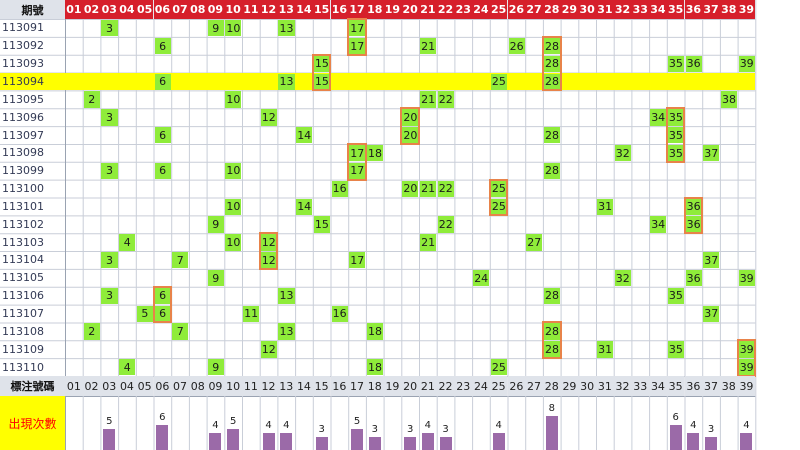 Image resolution: width=800 pixels, height=450 pixels. Describe the element at coordinates (410, 9) in the screenshot. I see `header-number: 20` at that location.